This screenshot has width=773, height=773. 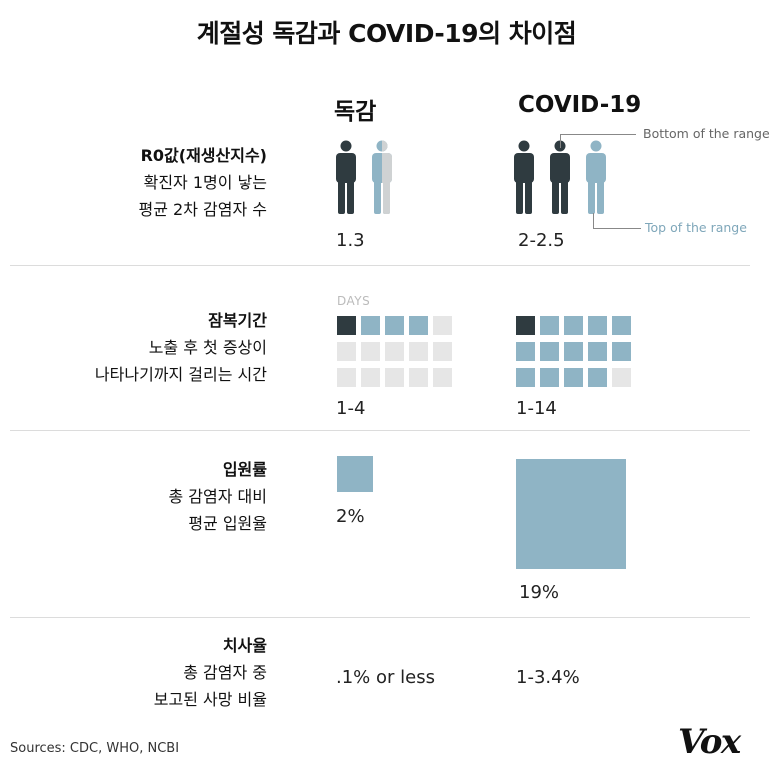 I want to click on flu-r0-value: 1.3, so click(x=350, y=240).